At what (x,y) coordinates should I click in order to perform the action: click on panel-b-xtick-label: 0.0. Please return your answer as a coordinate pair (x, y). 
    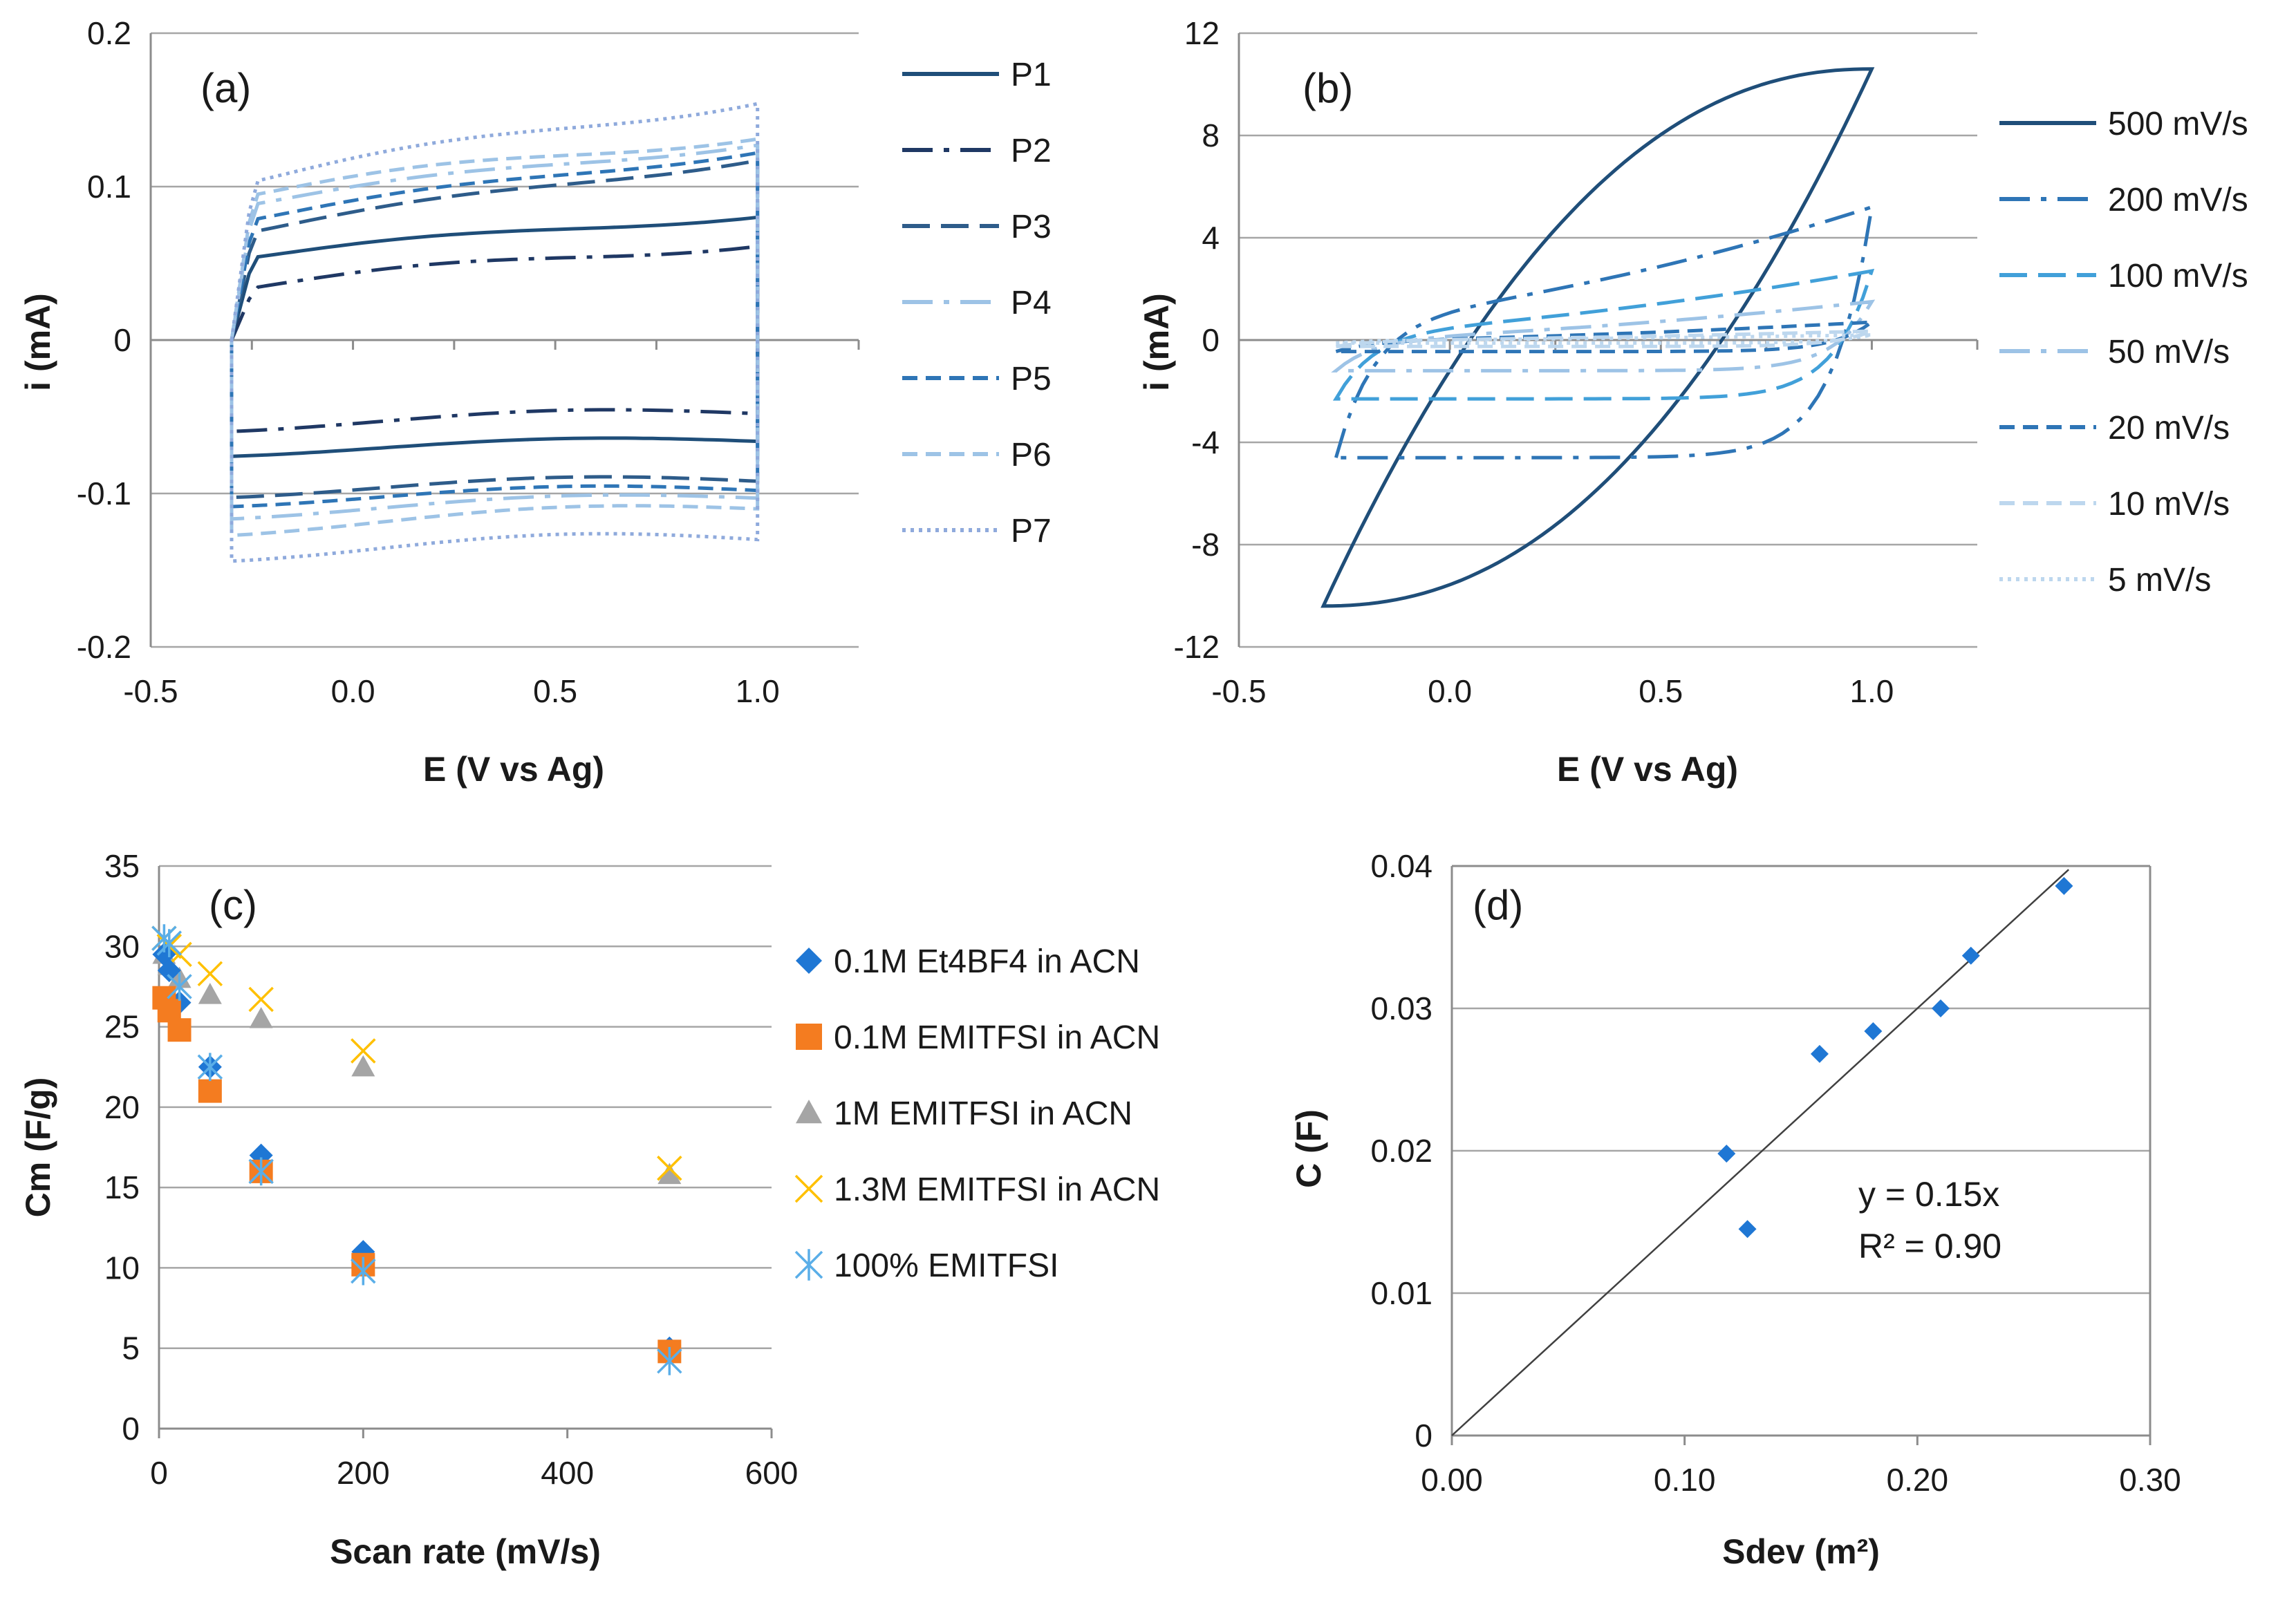
    Looking at the image, I should click on (1450, 691).